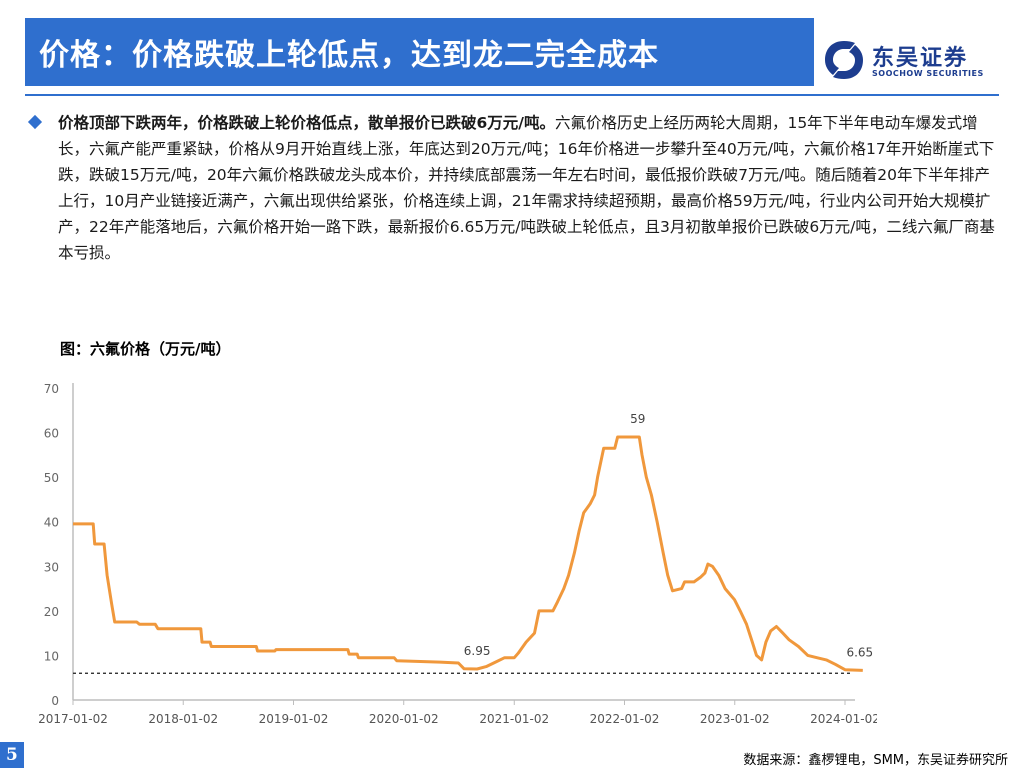  I want to click on y-tick-label: 50, so click(51, 478).